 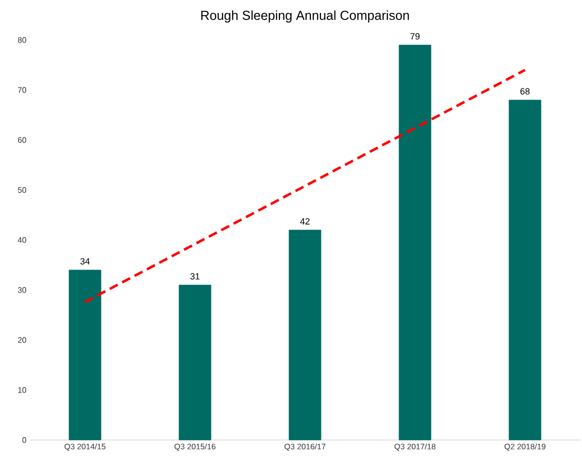 What do you see at coordinates (415, 36) in the screenshot?
I see `data-label: 79` at bounding box center [415, 36].